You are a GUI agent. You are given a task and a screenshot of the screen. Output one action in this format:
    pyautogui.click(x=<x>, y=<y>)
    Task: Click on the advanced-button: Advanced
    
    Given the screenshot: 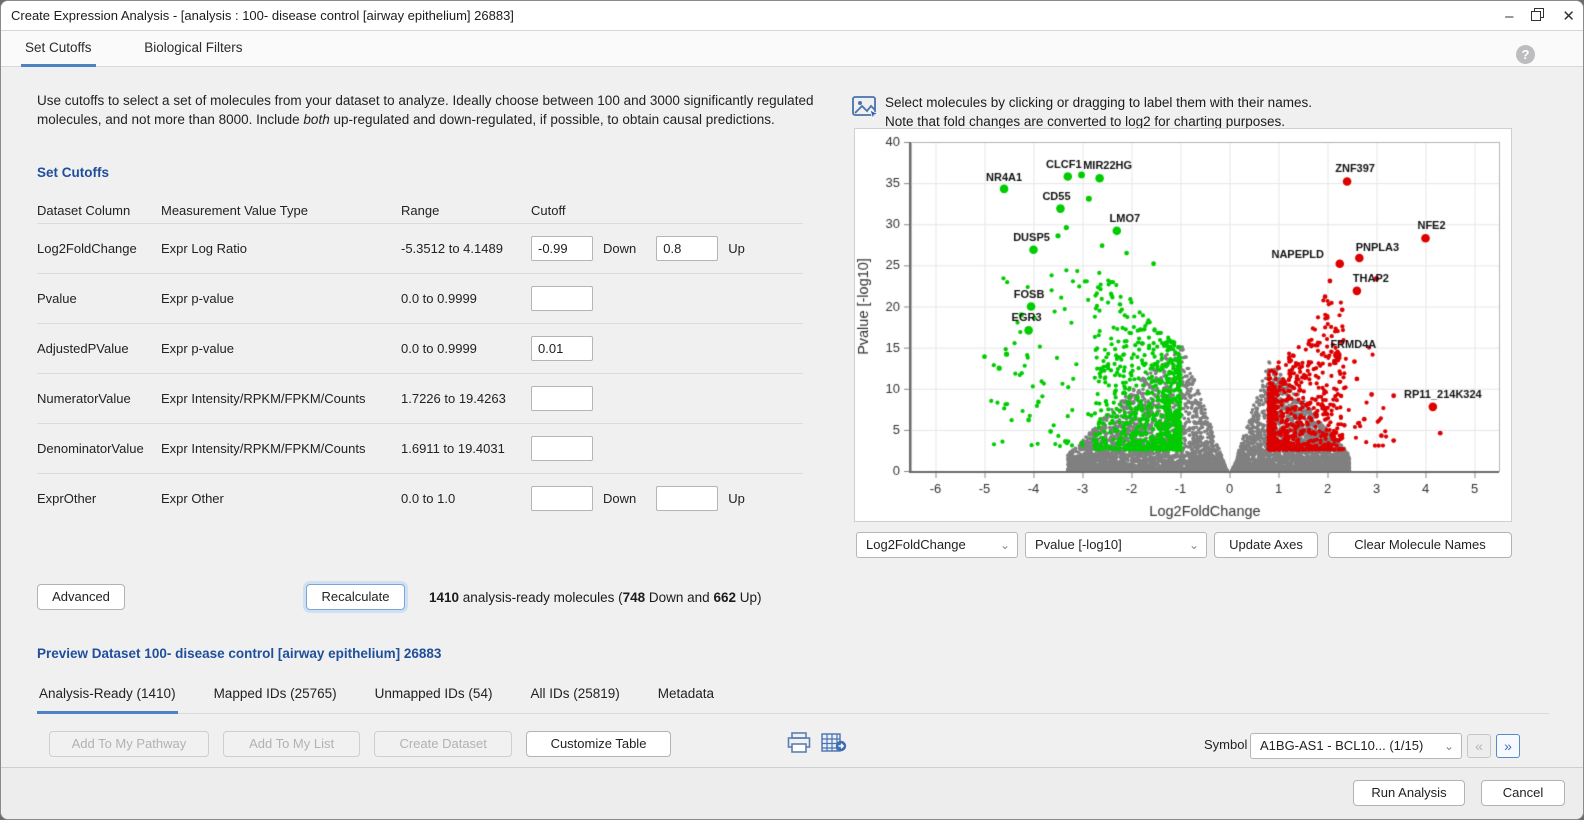 What is the action you would take?
    pyautogui.click(x=81, y=597)
    